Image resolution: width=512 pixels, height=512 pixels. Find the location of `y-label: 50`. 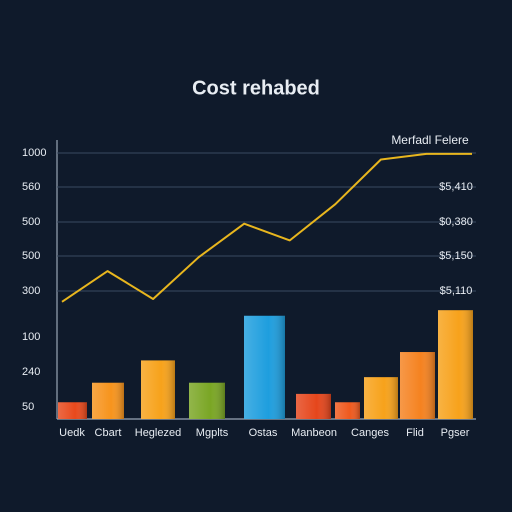

y-label: 50 is located at coordinates (28, 407).